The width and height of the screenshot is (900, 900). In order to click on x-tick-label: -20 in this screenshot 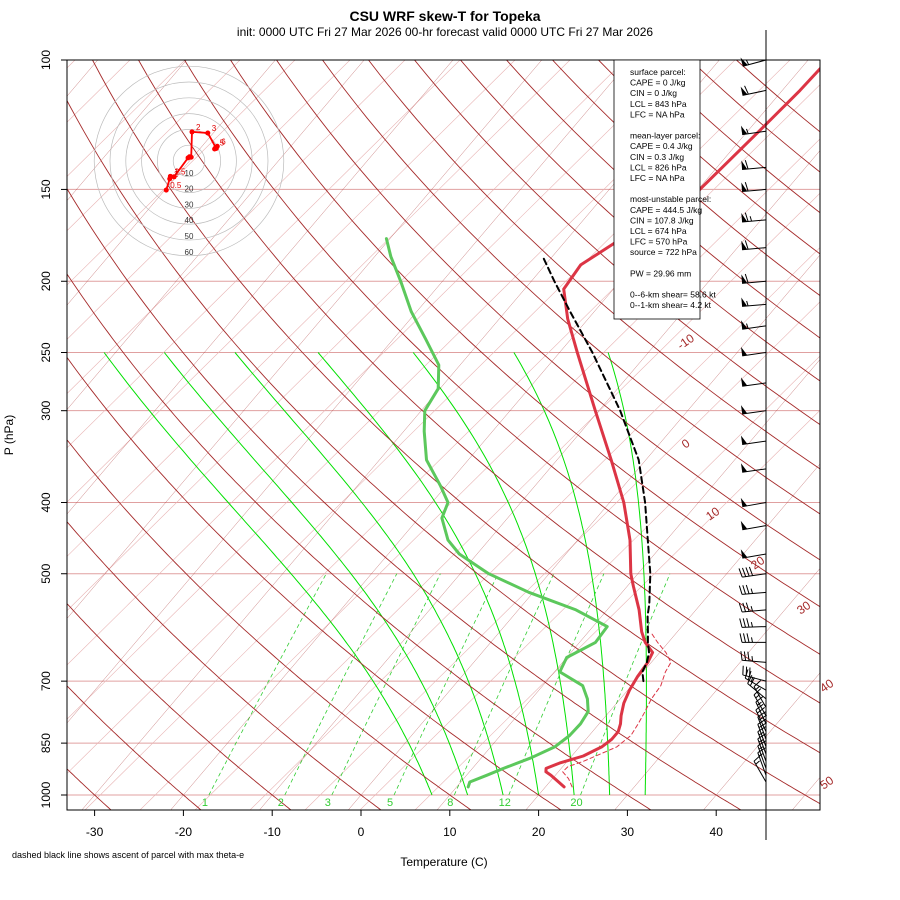, I will do `click(184, 832)`.